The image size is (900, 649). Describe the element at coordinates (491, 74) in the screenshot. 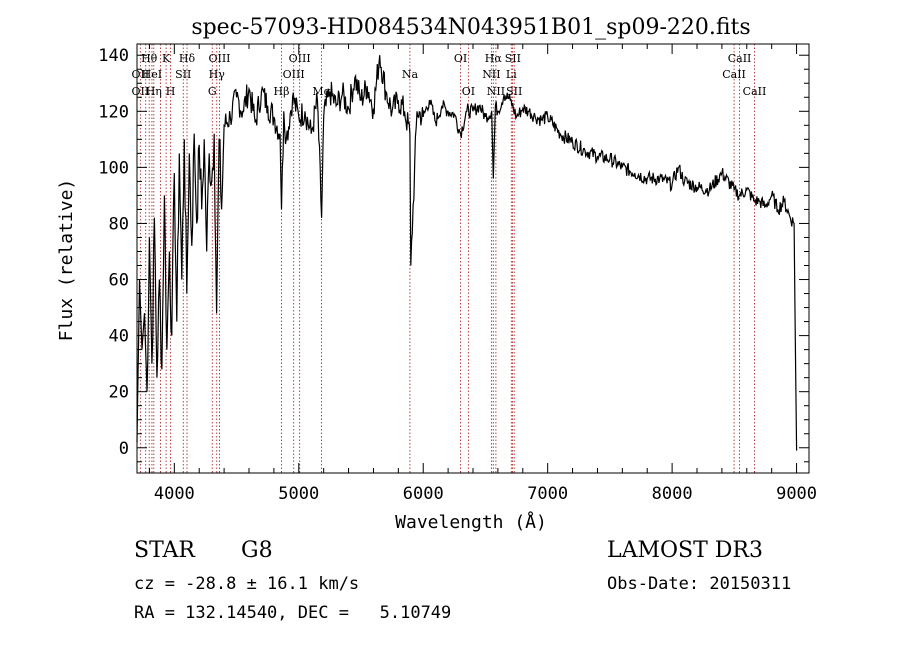

I see `line-label-21: NII` at that location.